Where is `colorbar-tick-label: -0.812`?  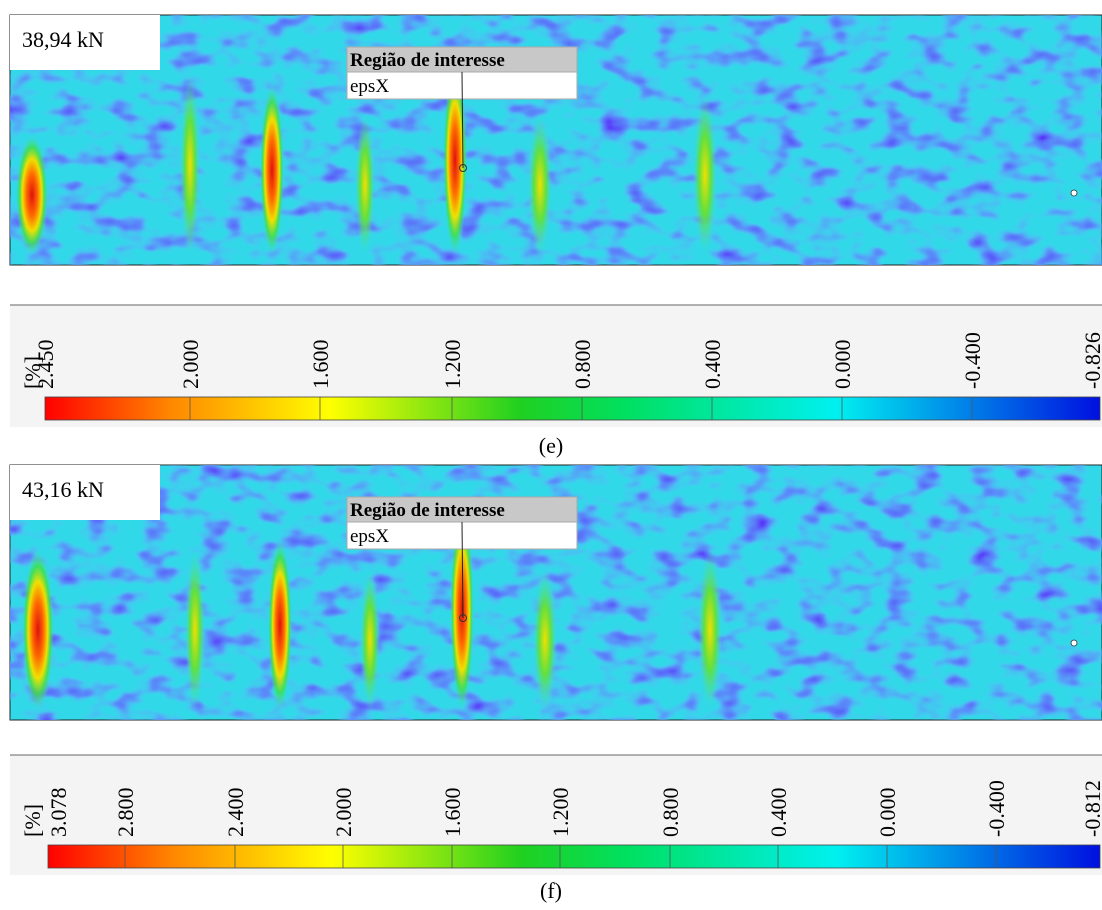 colorbar-tick-label: -0.812 is located at coordinates (1091, 808).